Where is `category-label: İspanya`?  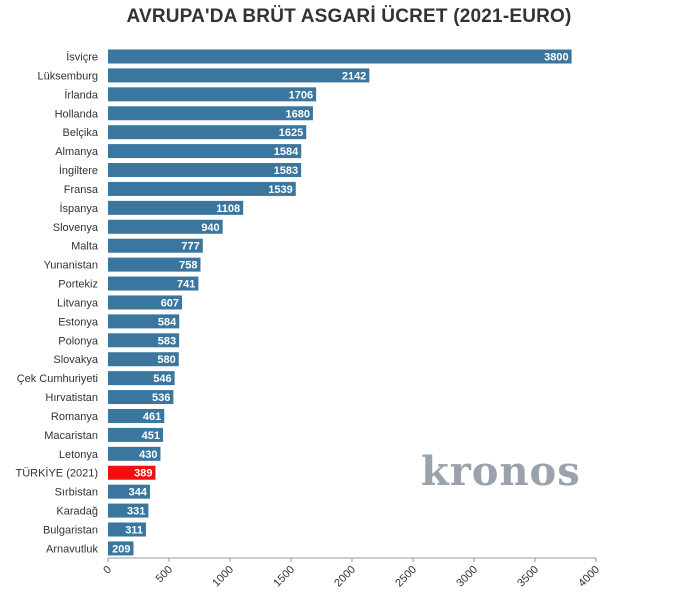 category-label: İspanya is located at coordinates (78, 208).